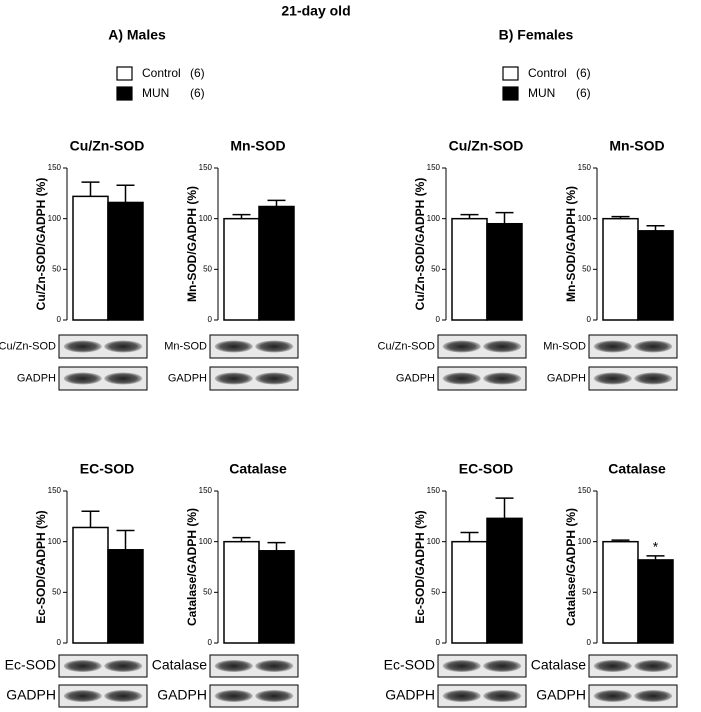 The height and width of the screenshot is (712, 701). What do you see at coordinates (258, 469) in the screenshot?
I see `chart-title: Catalase` at bounding box center [258, 469].